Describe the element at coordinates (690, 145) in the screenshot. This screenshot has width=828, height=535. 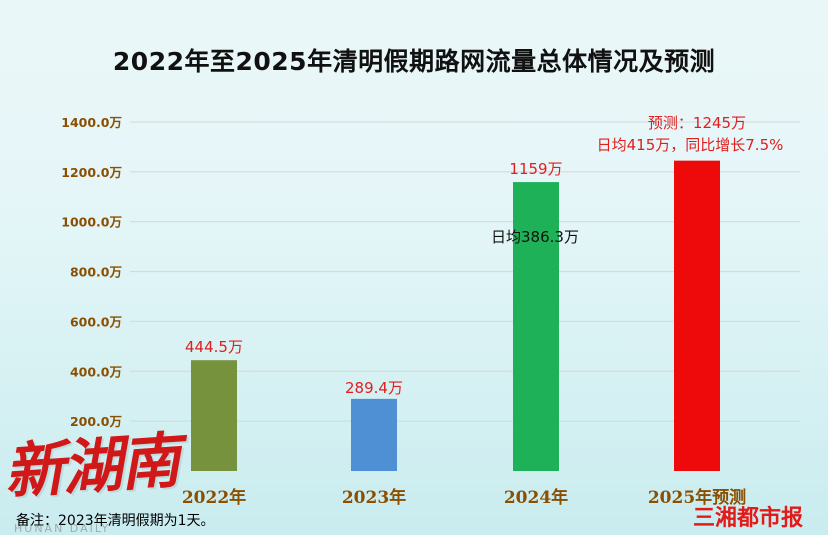
I see `annotation-2025-daily: 日均415万，同比增长7.5%` at that location.